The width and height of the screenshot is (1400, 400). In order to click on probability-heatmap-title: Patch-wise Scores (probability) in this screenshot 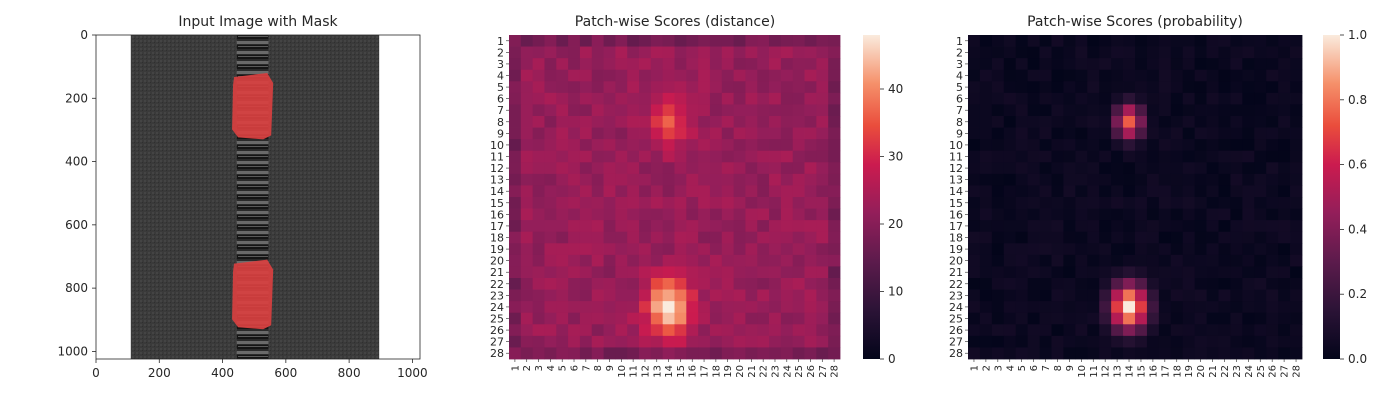, I will do `click(1135, 22)`.